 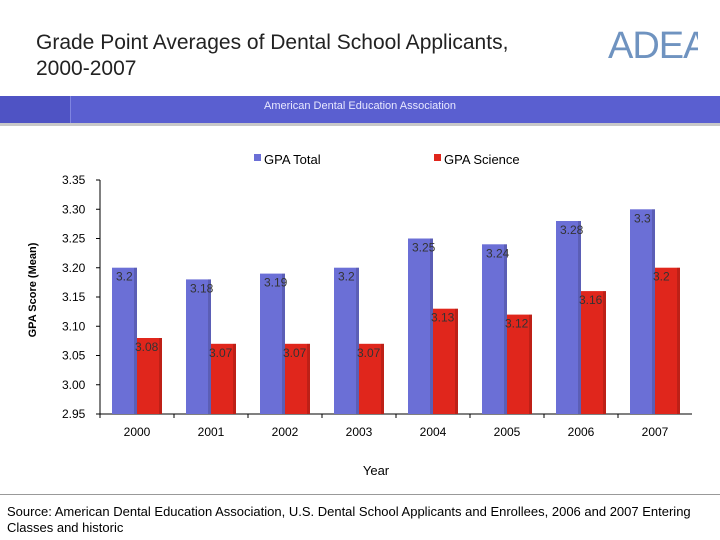 What do you see at coordinates (642, 218) in the screenshot?
I see `data-label-gpa-total-2007: 3.3` at bounding box center [642, 218].